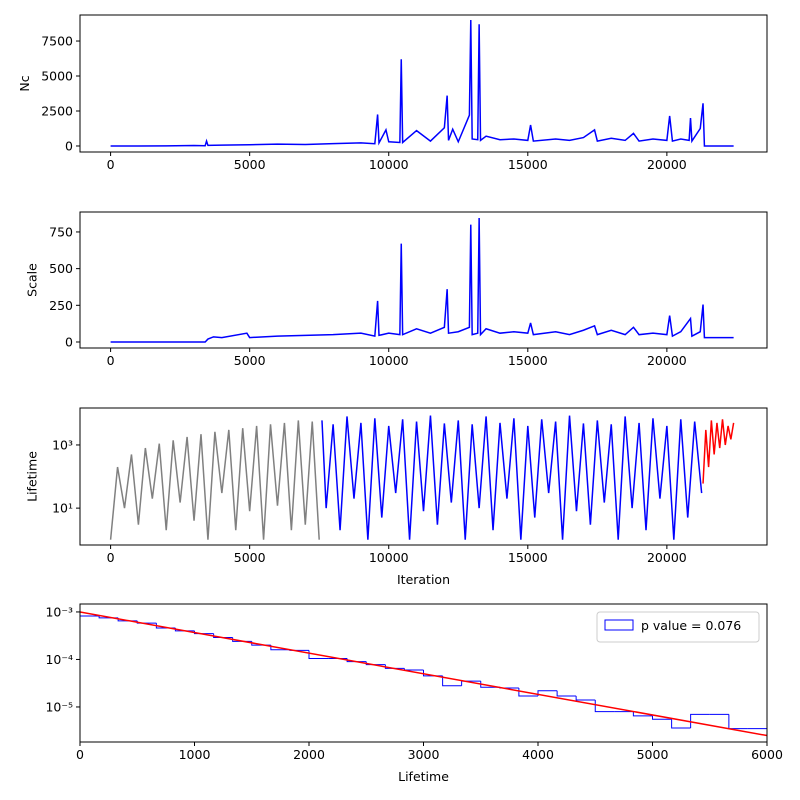 The image size is (800, 800). I want to click on y-tick-label: 10⁻⁴, so click(59, 659).